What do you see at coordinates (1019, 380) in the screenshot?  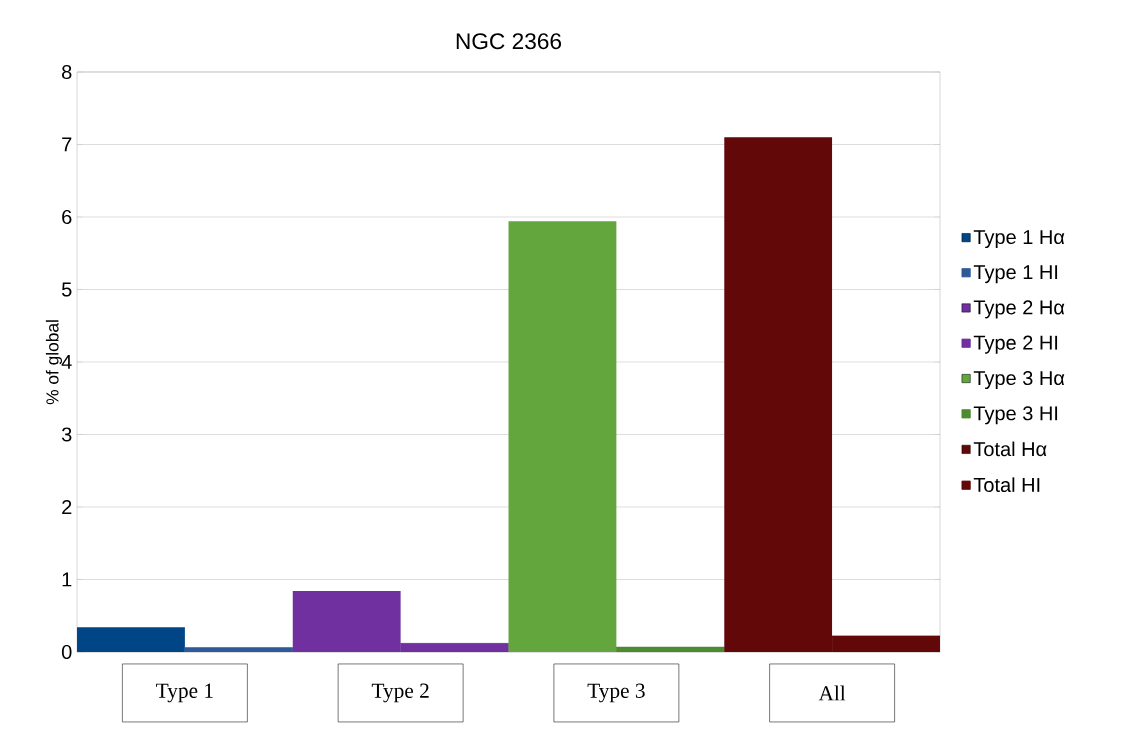 I see `legend-label: Type 3 Hα` at bounding box center [1019, 380].